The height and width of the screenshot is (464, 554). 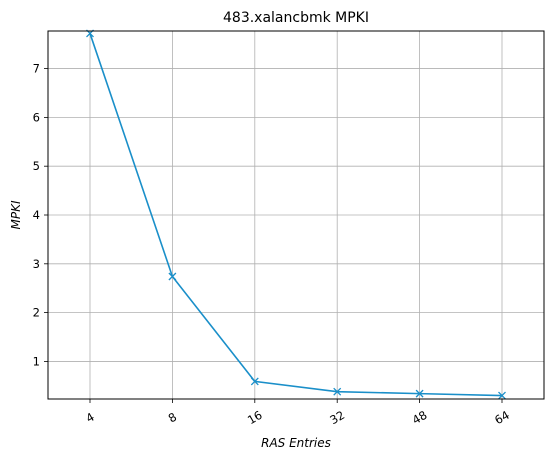 I want to click on chart-title: 483.xalancbmk MPKI, so click(x=296, y=18).